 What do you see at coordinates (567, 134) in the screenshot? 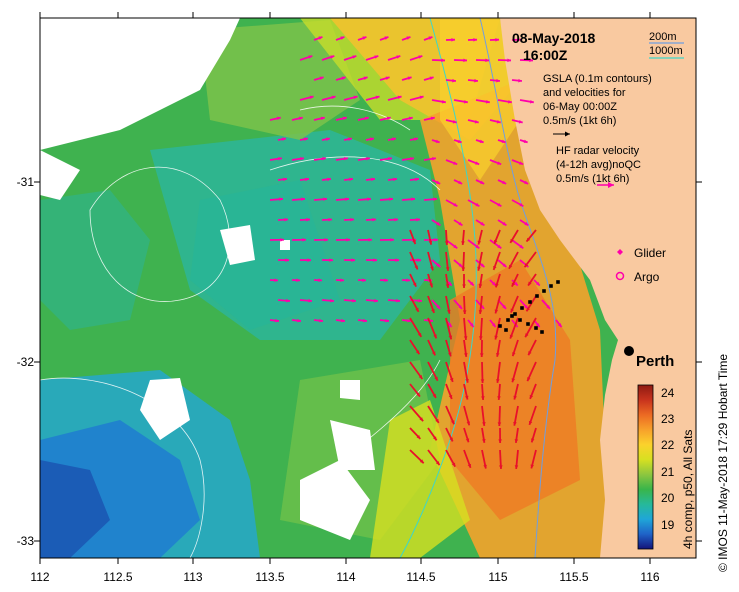
I see `gsla-scale-arrowhead` at bounding box center [567, 134].